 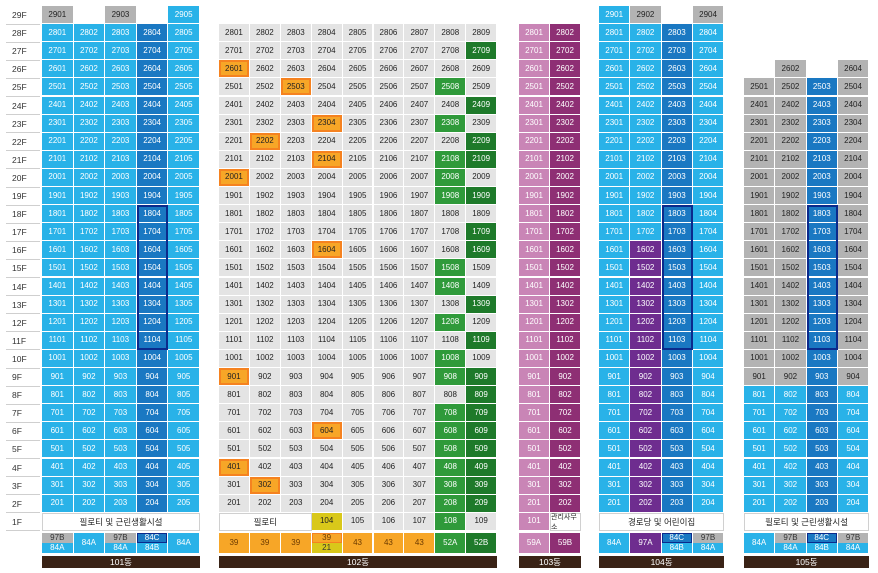 What do you see at coordinates (677, 503) in the screenshot?
I see `unit-cell: 203` at bounding box center [677, 503].